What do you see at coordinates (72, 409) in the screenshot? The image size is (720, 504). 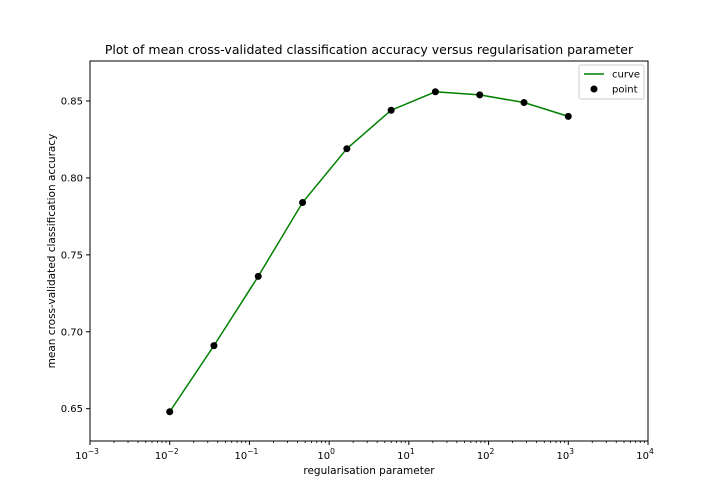 I see `y-tick-label: 0.65` at bounding box center [72, 409].